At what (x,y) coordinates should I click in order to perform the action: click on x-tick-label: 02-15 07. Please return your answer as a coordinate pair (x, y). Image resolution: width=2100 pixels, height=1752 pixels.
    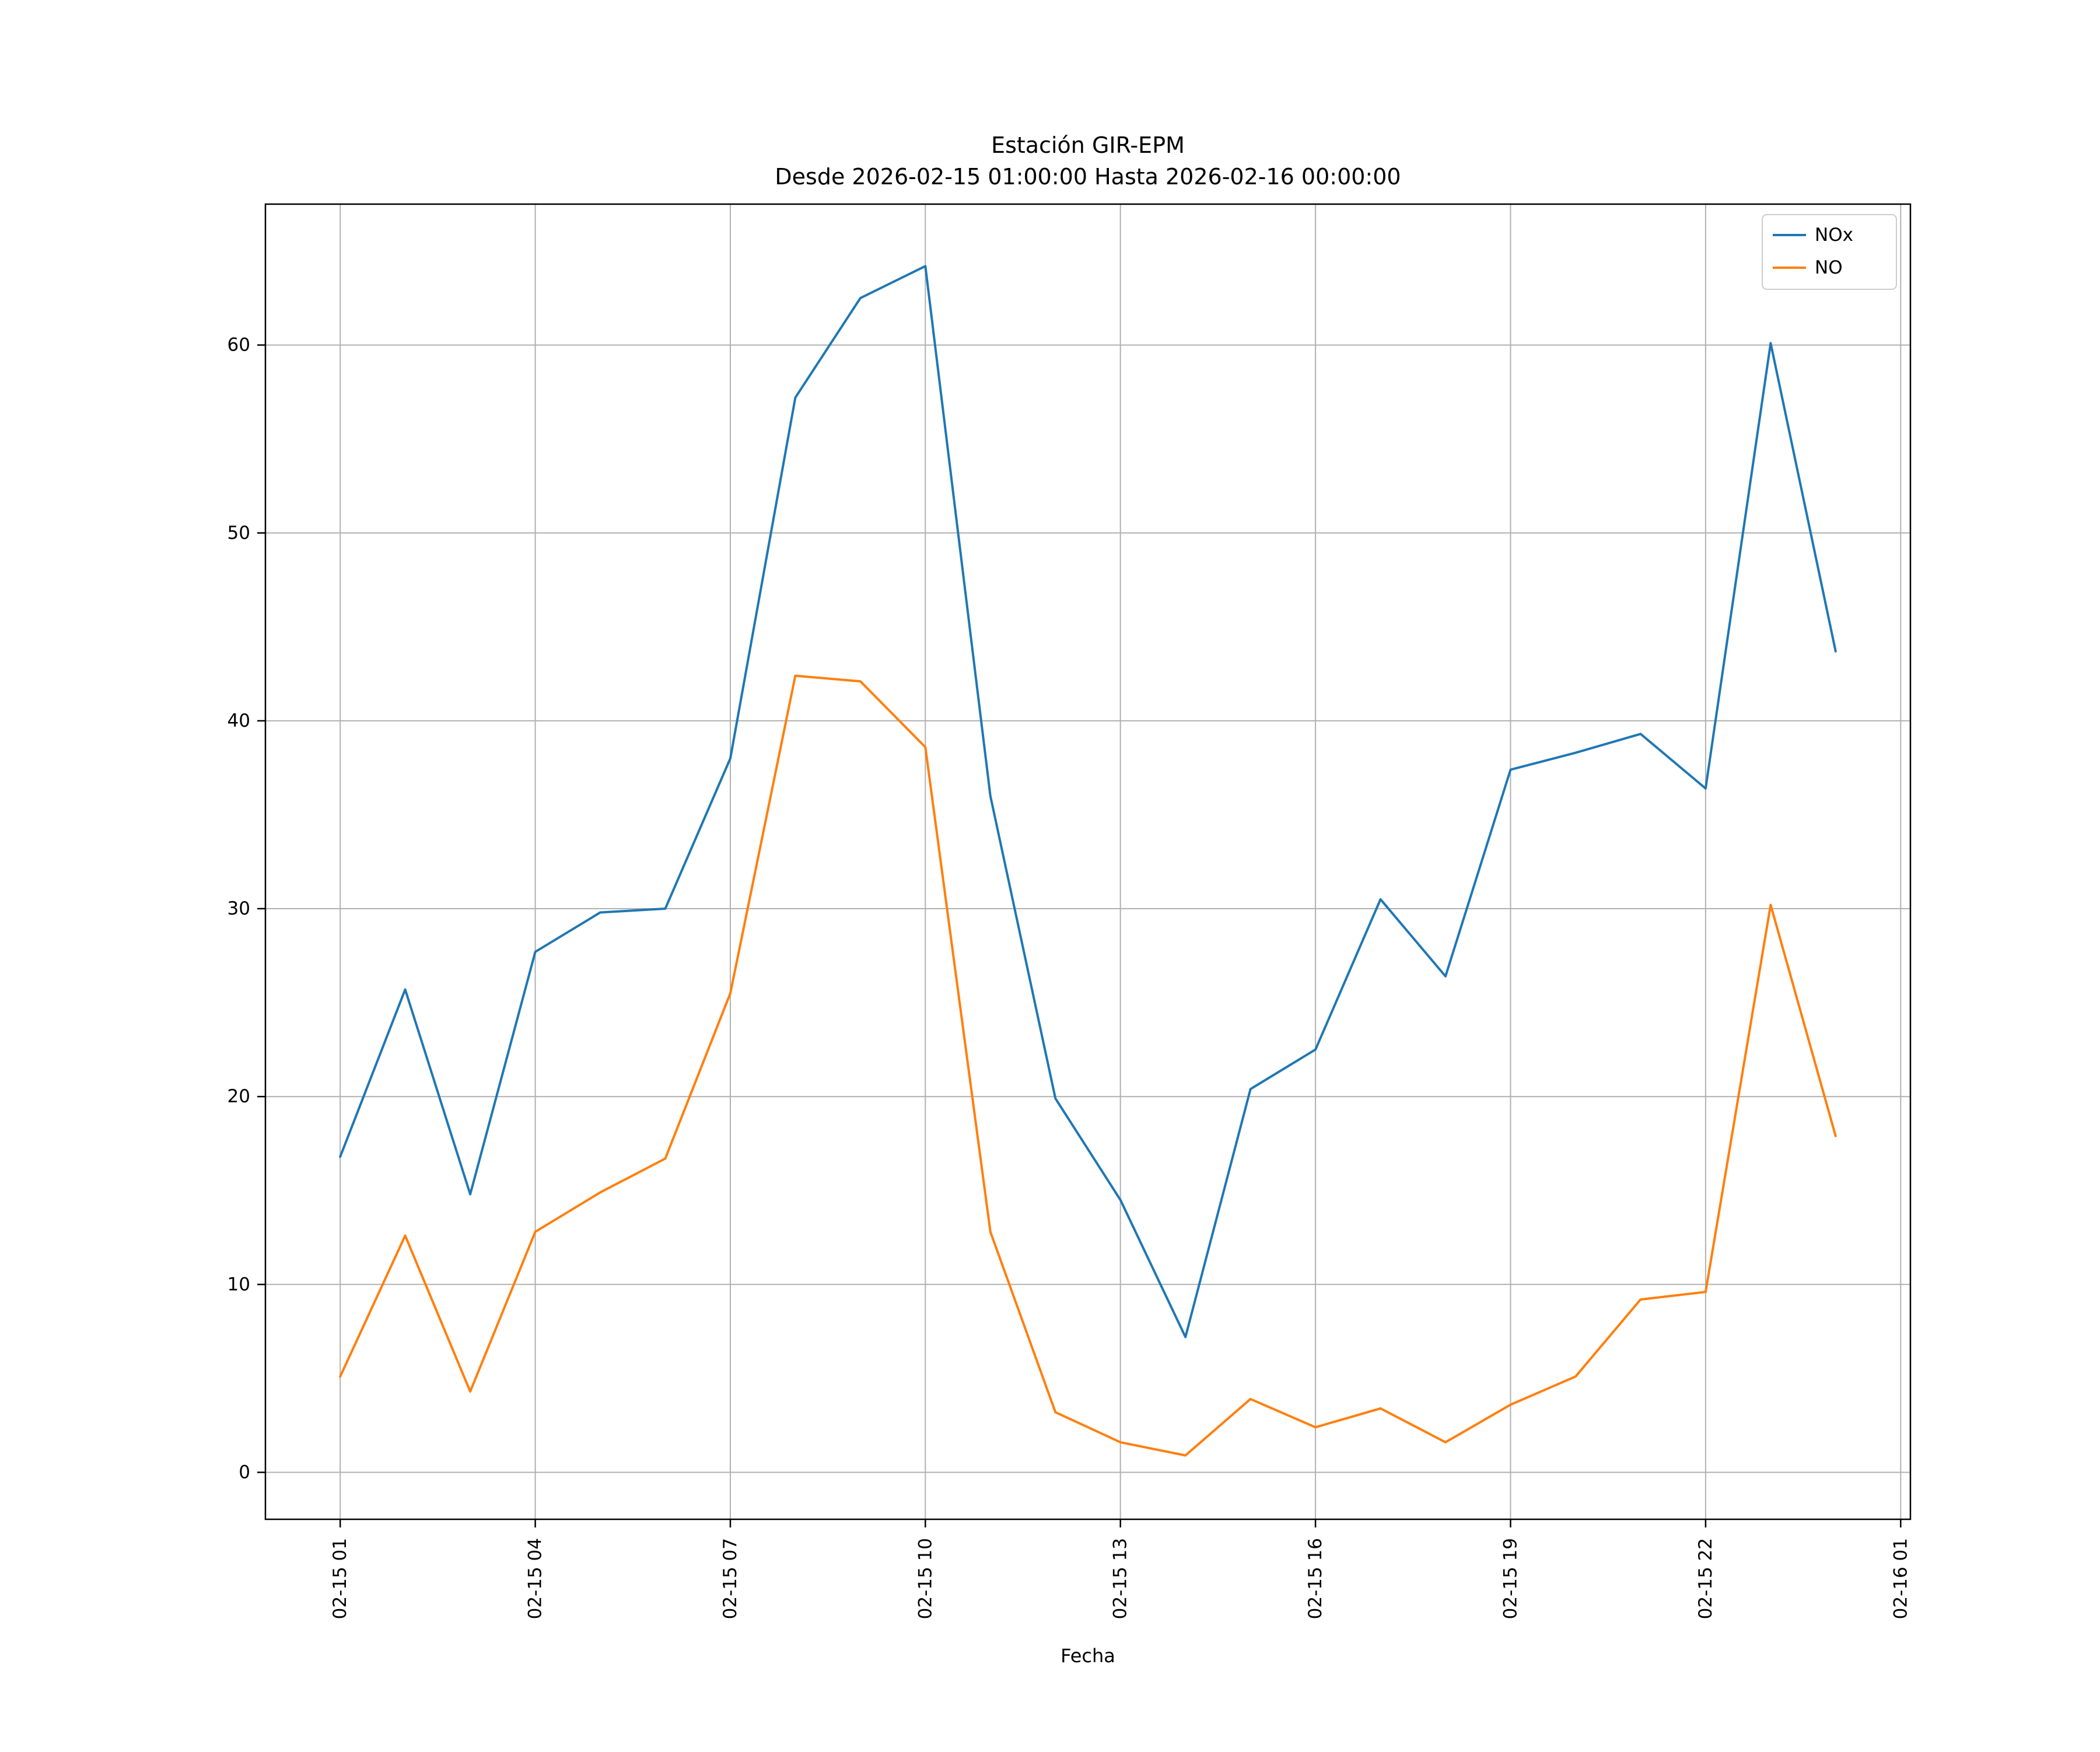
    Looking at the image, I should click on (730, 1579).